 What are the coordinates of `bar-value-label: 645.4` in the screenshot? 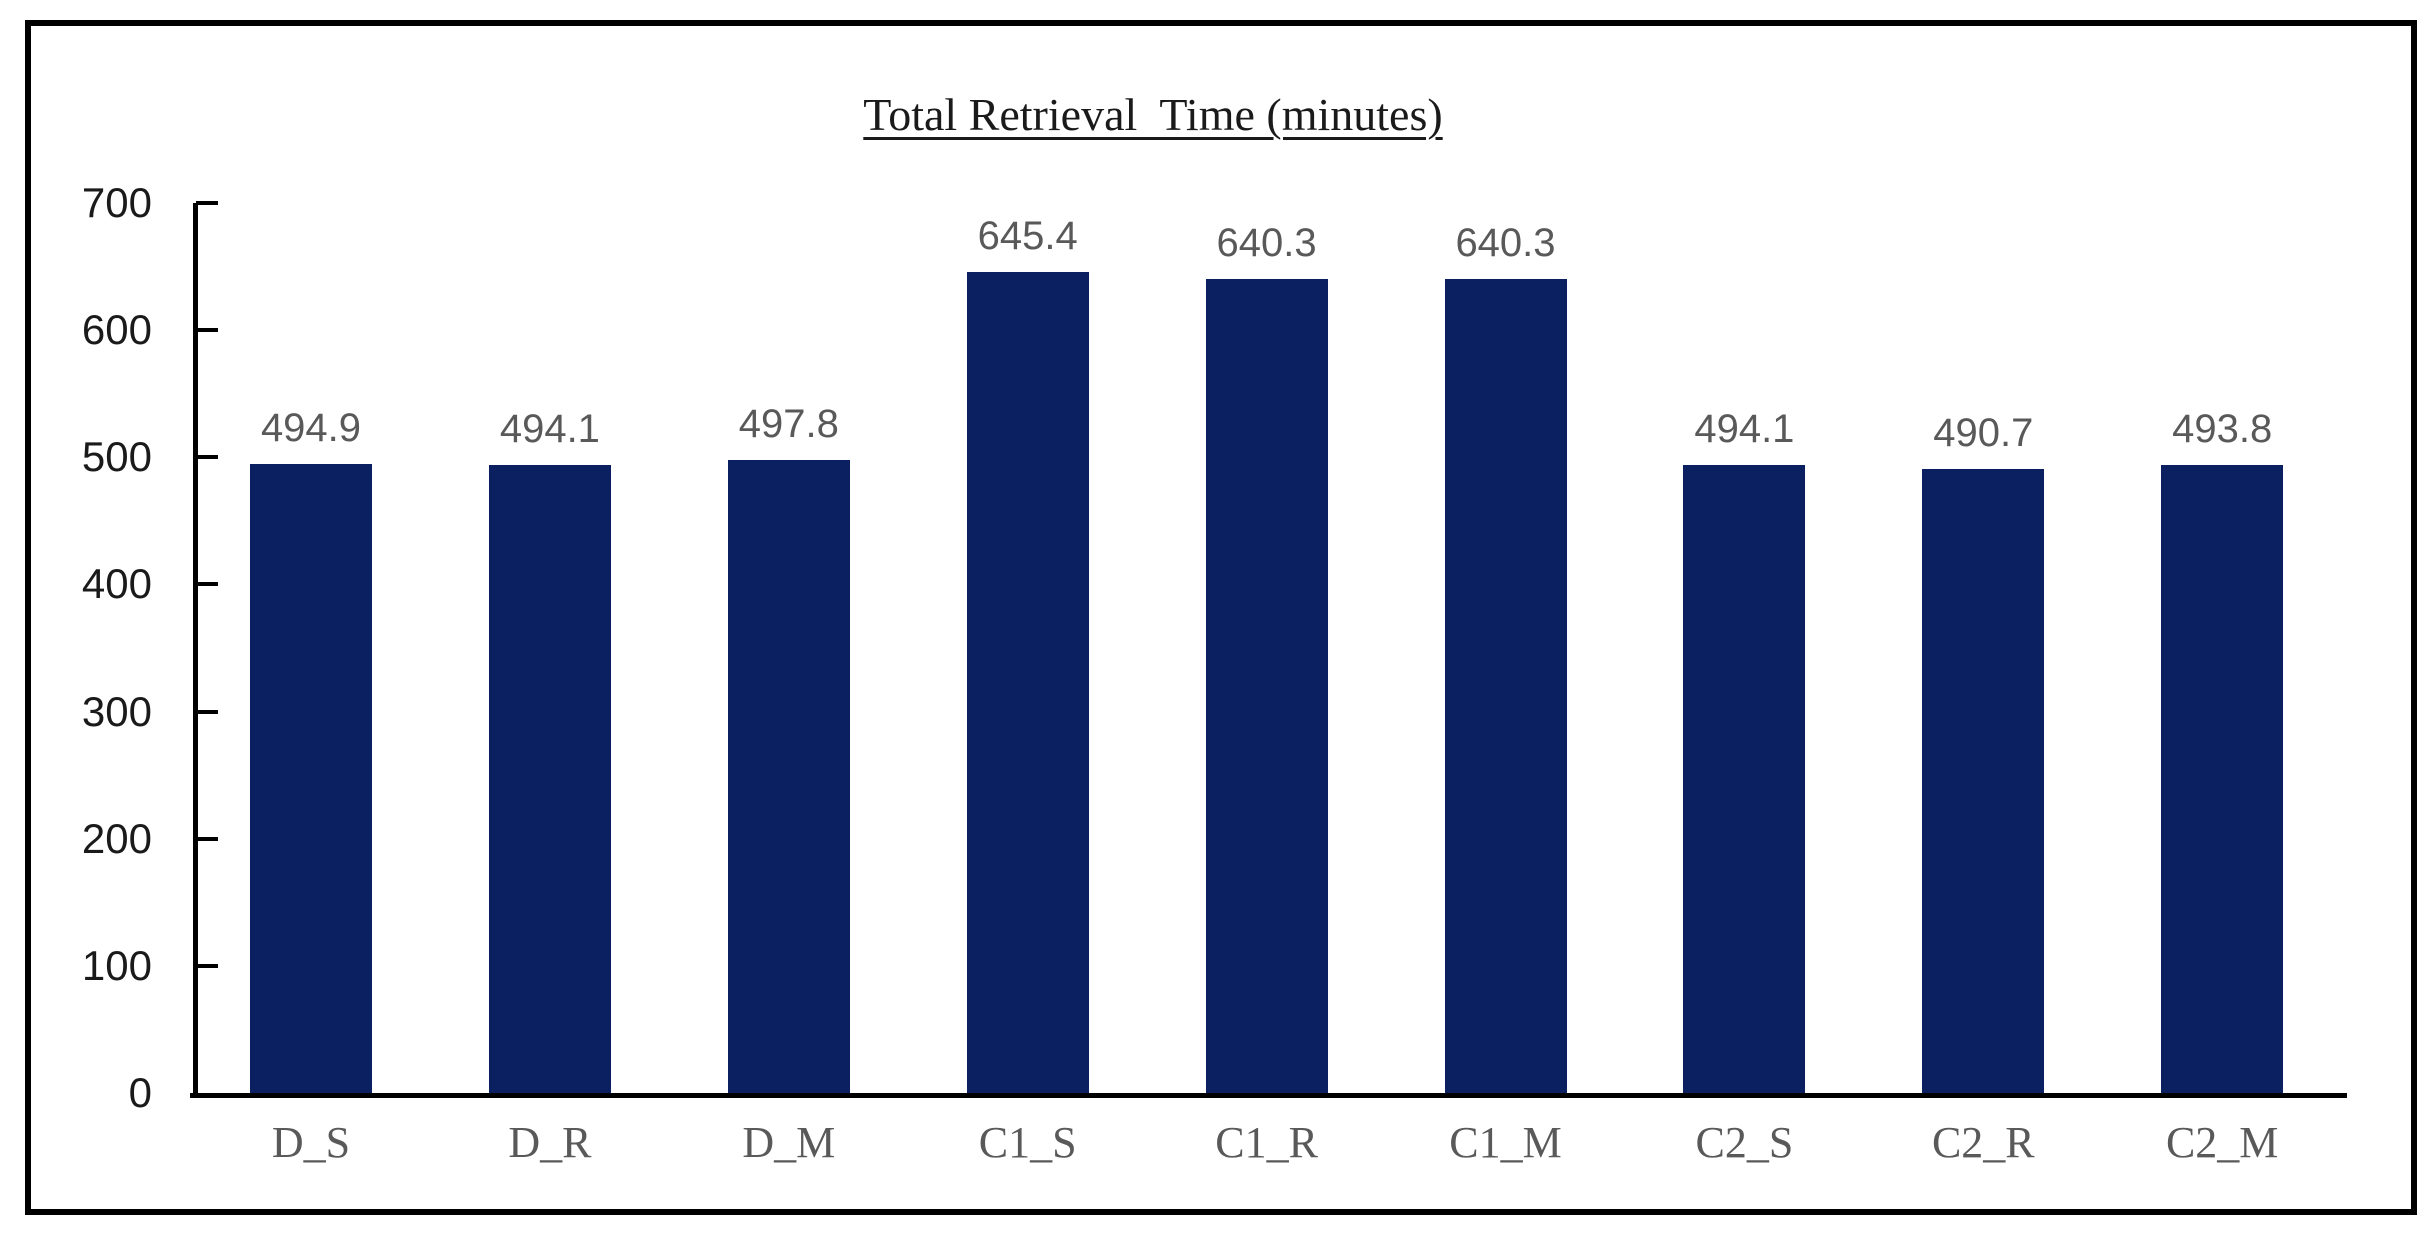 It's located at (1027, 236).